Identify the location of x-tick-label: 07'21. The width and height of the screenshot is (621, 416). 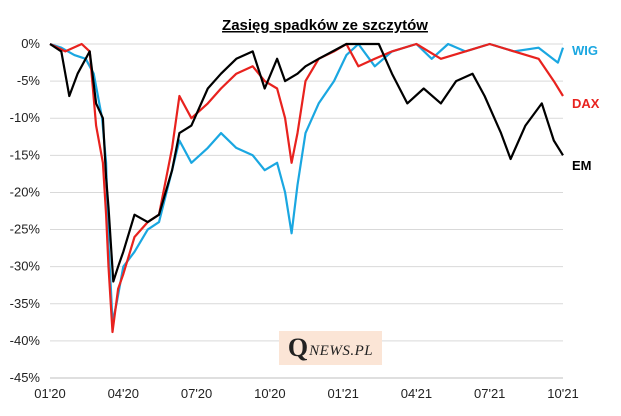
(489, 393).